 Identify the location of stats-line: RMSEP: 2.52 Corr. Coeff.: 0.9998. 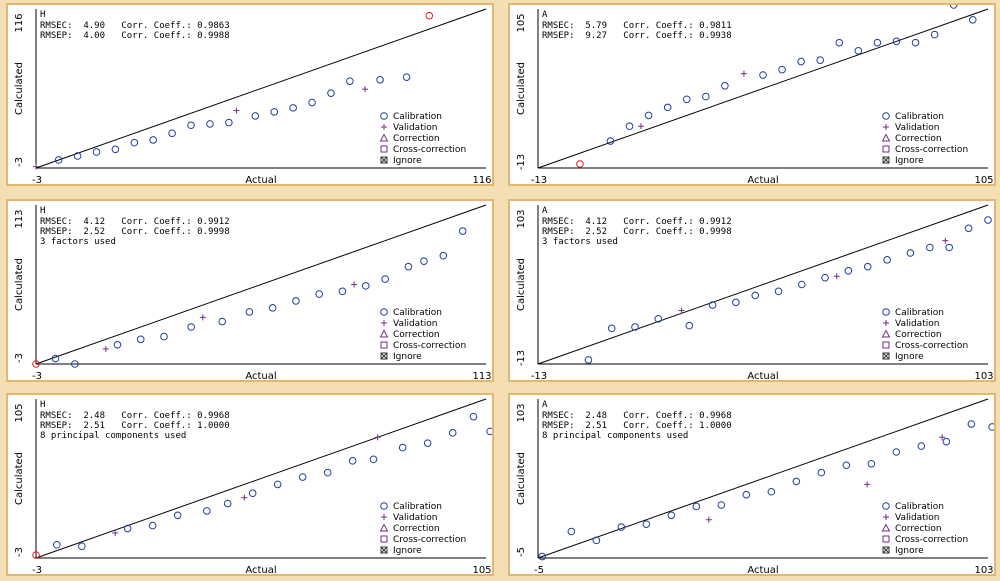
(637, 232).